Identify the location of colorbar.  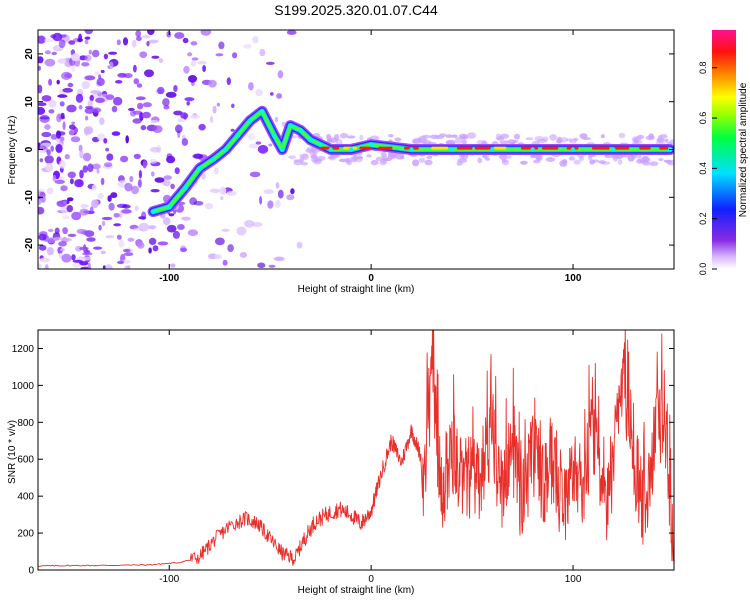
(724, 149).